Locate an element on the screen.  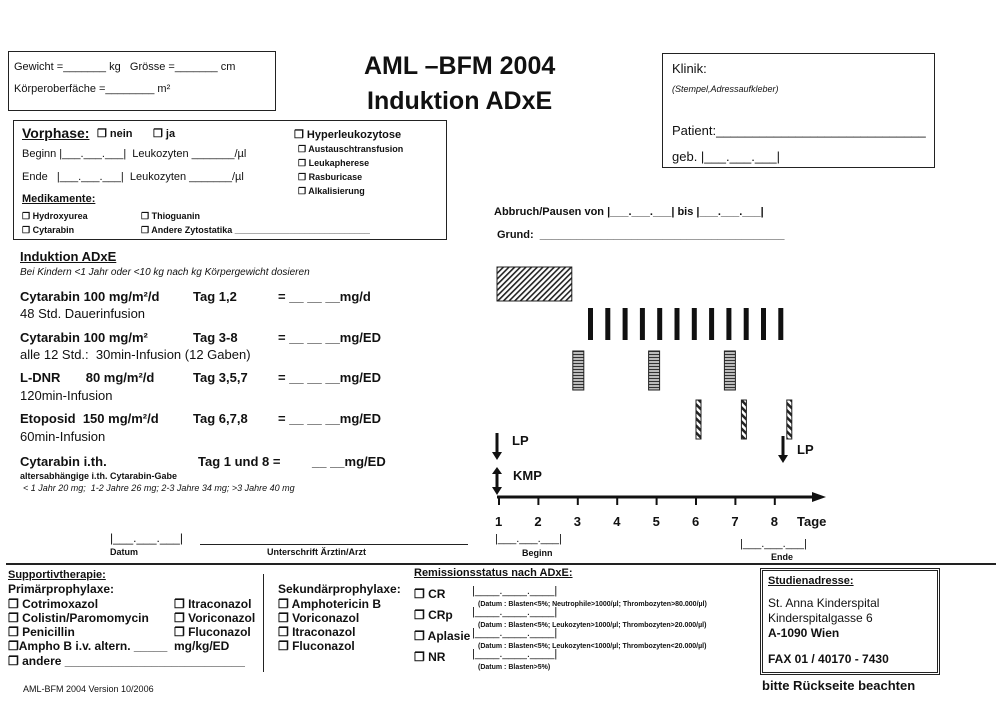
study-line1: St. Anna Kinderspital is located at coordinates (824, 603).